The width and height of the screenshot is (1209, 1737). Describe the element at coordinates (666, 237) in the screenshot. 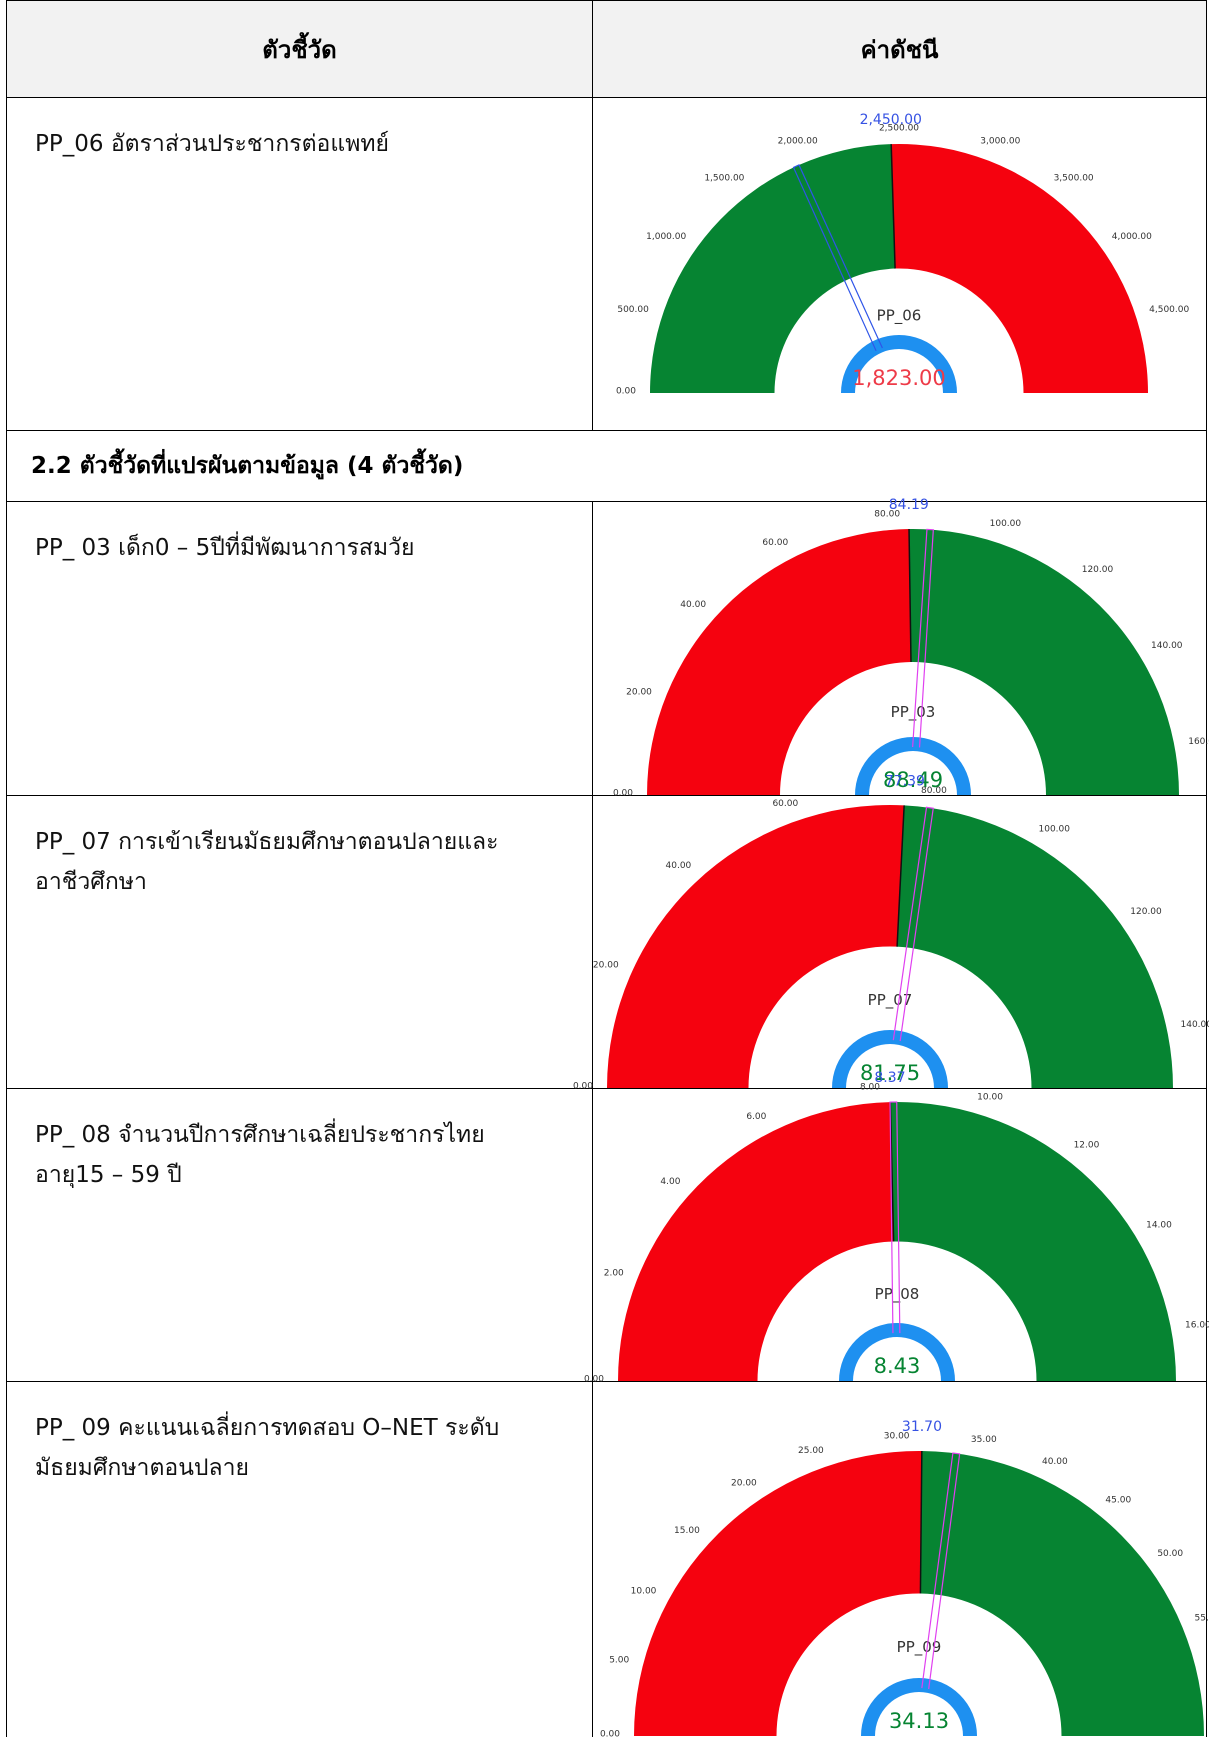

I see `tick-label: 1,000.00` at that location.